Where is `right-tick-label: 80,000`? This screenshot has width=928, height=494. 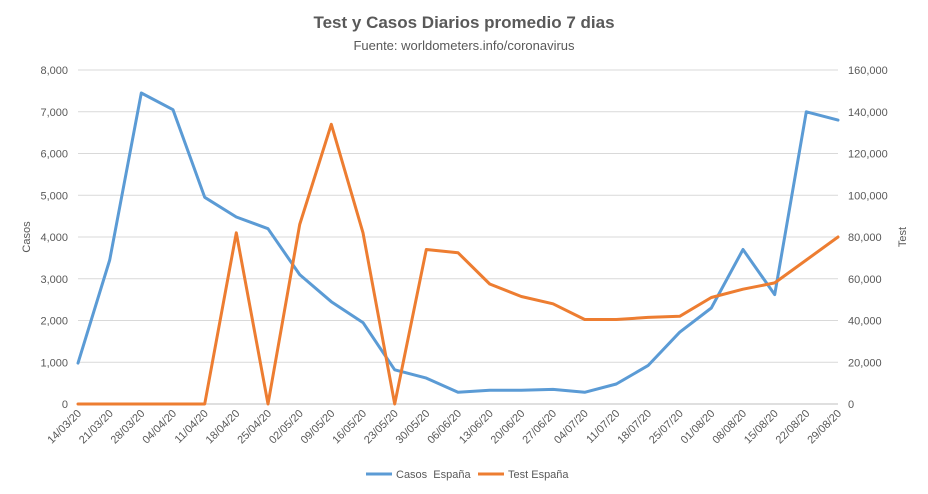 right-tick-label: 80,000 is located at coordinates (865, 238).